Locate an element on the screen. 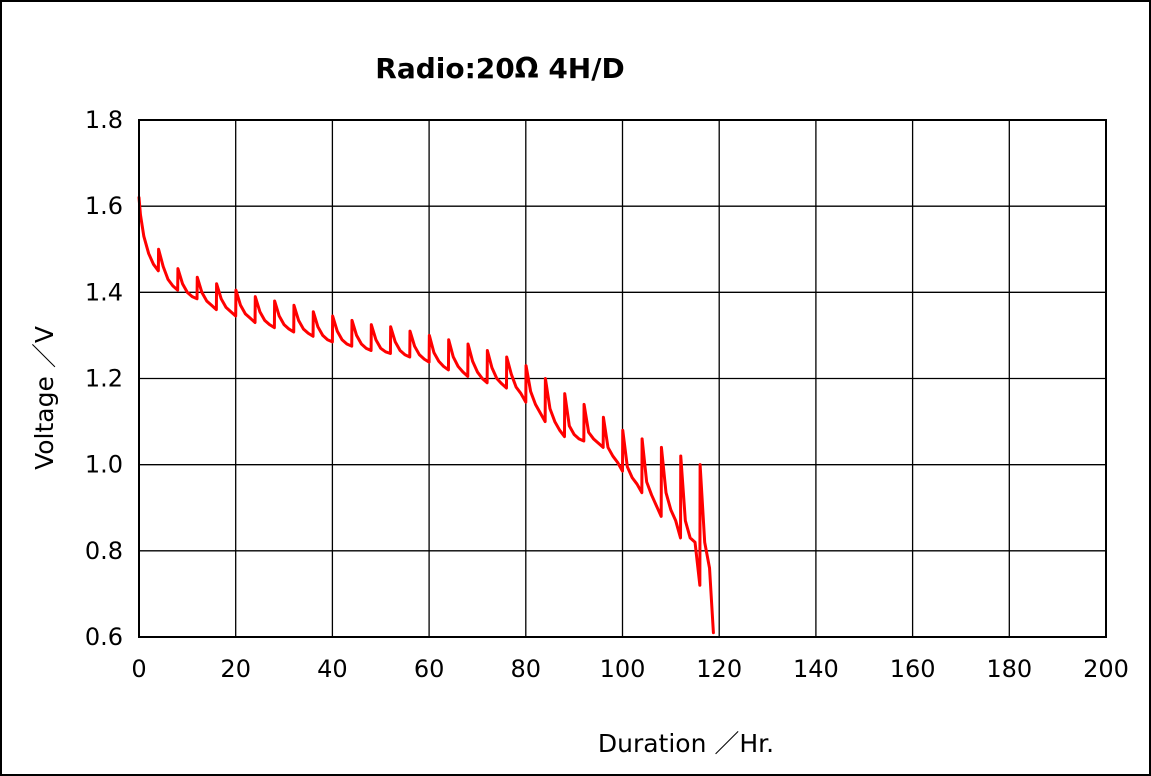  y-axis-label: Voltage ／V is located at coordinates (44, 398).